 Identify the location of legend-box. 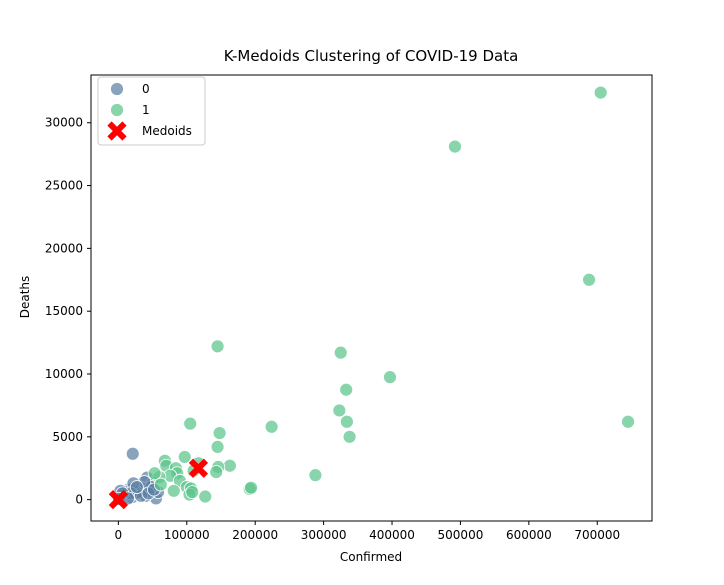
(151, 111).